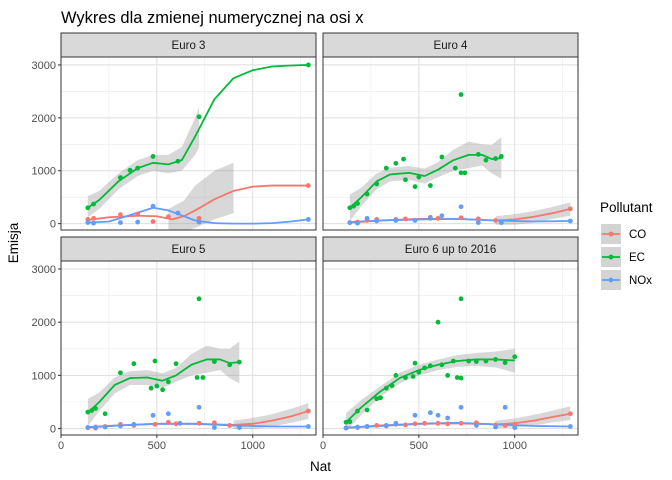 The height and width of the screenshot is (480, 672). I want to click on y-tick-label: 0, so click(53, 430).